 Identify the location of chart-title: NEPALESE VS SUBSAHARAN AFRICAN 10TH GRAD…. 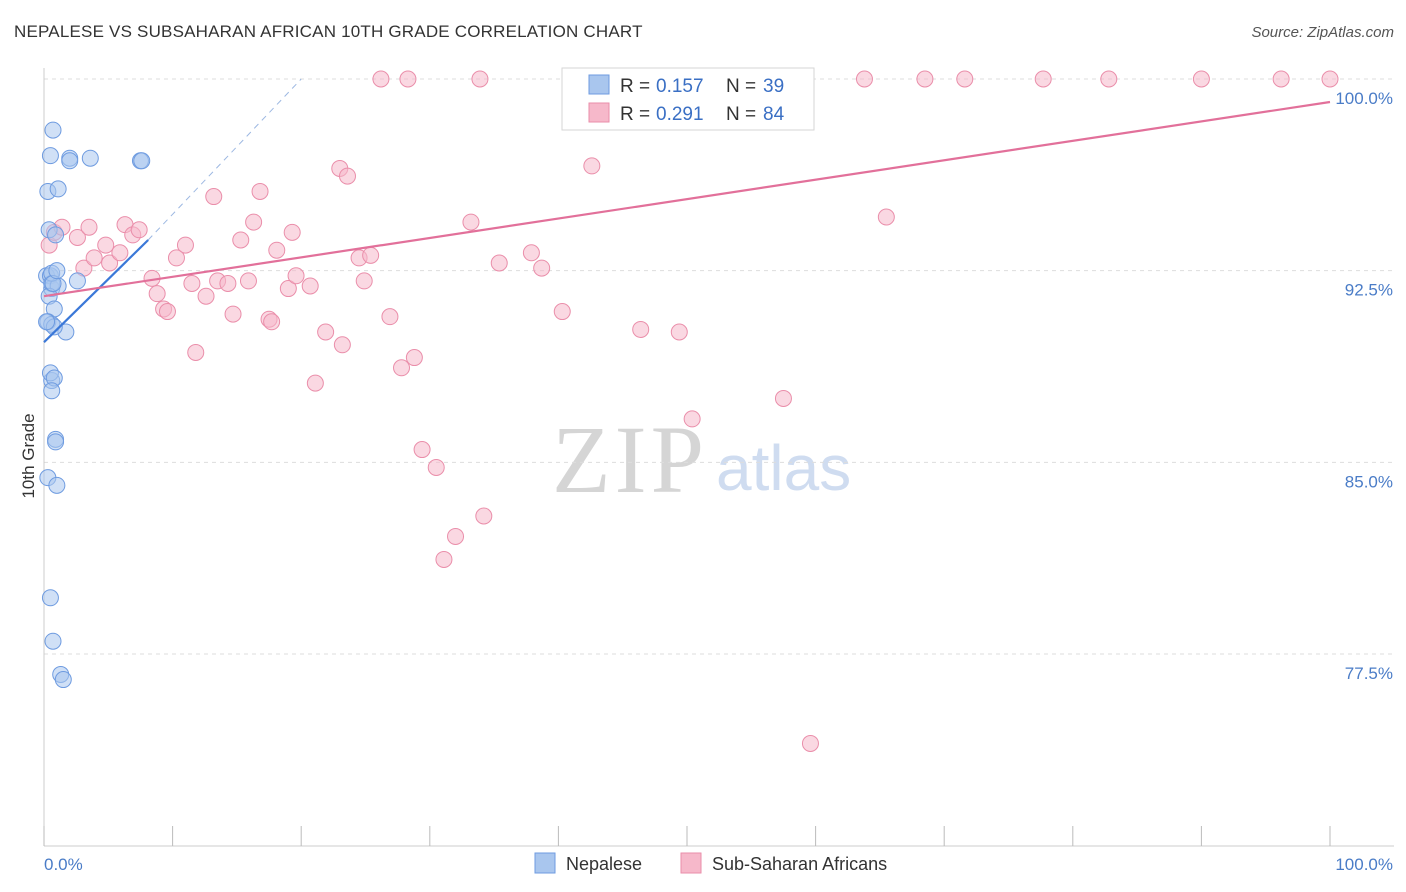
(328, 31).